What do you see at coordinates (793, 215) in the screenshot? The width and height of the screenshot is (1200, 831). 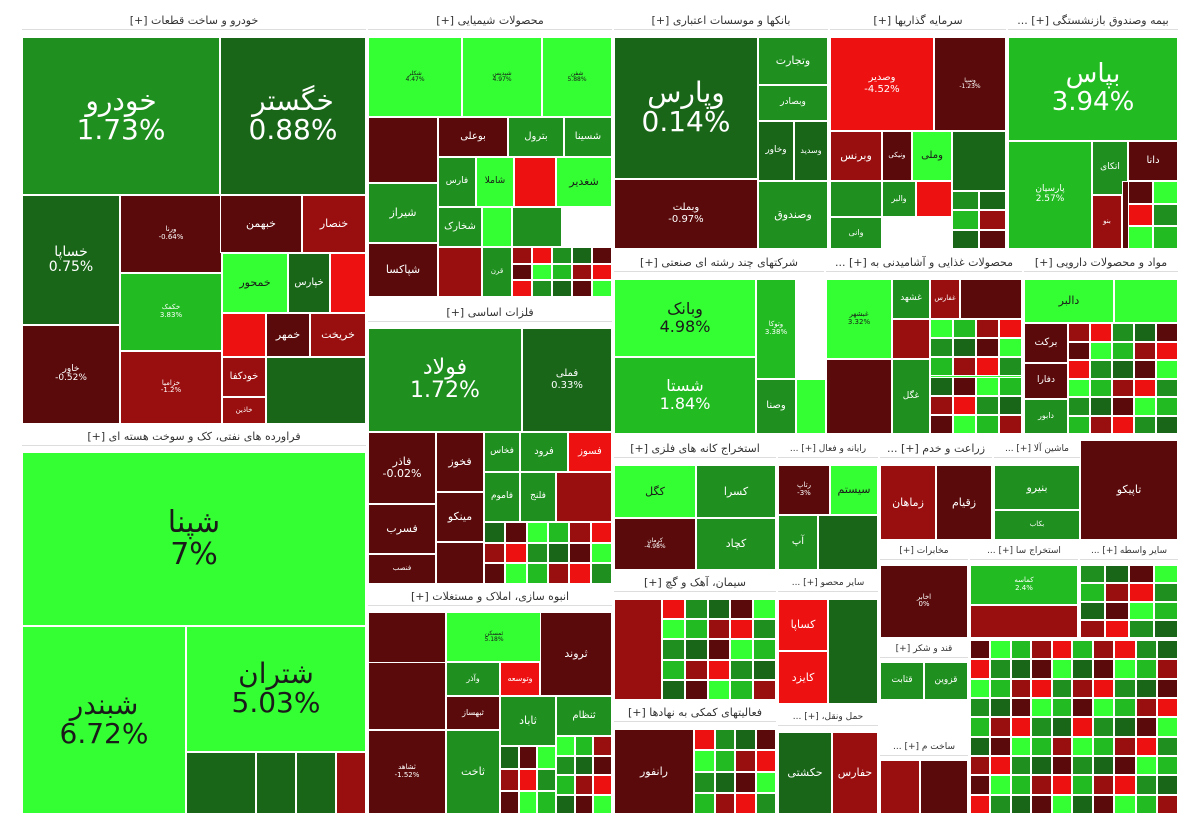 I see `stock-tile: وصندوق` at bounding box center [793, 215].